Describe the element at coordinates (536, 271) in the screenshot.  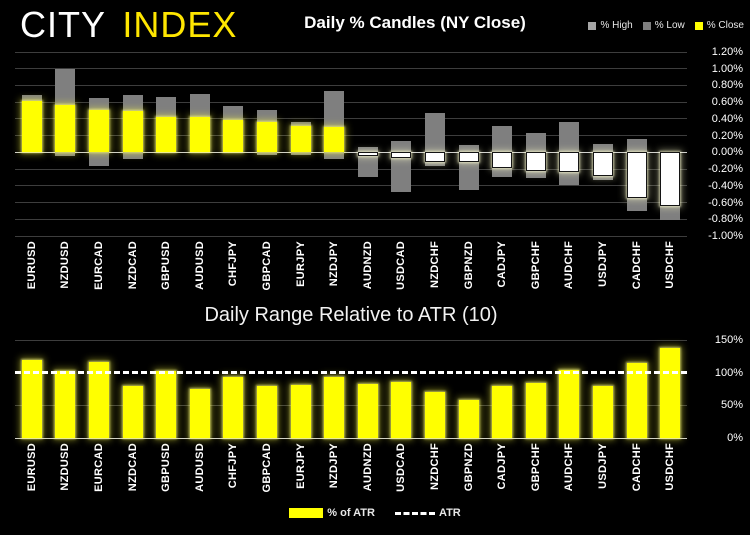
I see `category-label: GBPCHF` at that location.